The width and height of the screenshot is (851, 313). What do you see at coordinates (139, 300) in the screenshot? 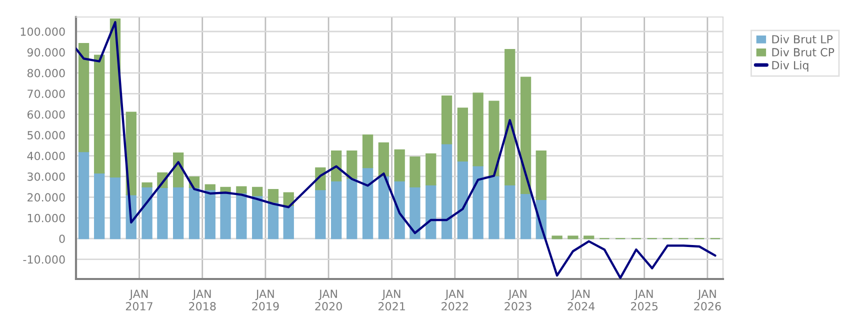
I see `x-tick-label: JAN 2017` at bounding box center [139, 300].